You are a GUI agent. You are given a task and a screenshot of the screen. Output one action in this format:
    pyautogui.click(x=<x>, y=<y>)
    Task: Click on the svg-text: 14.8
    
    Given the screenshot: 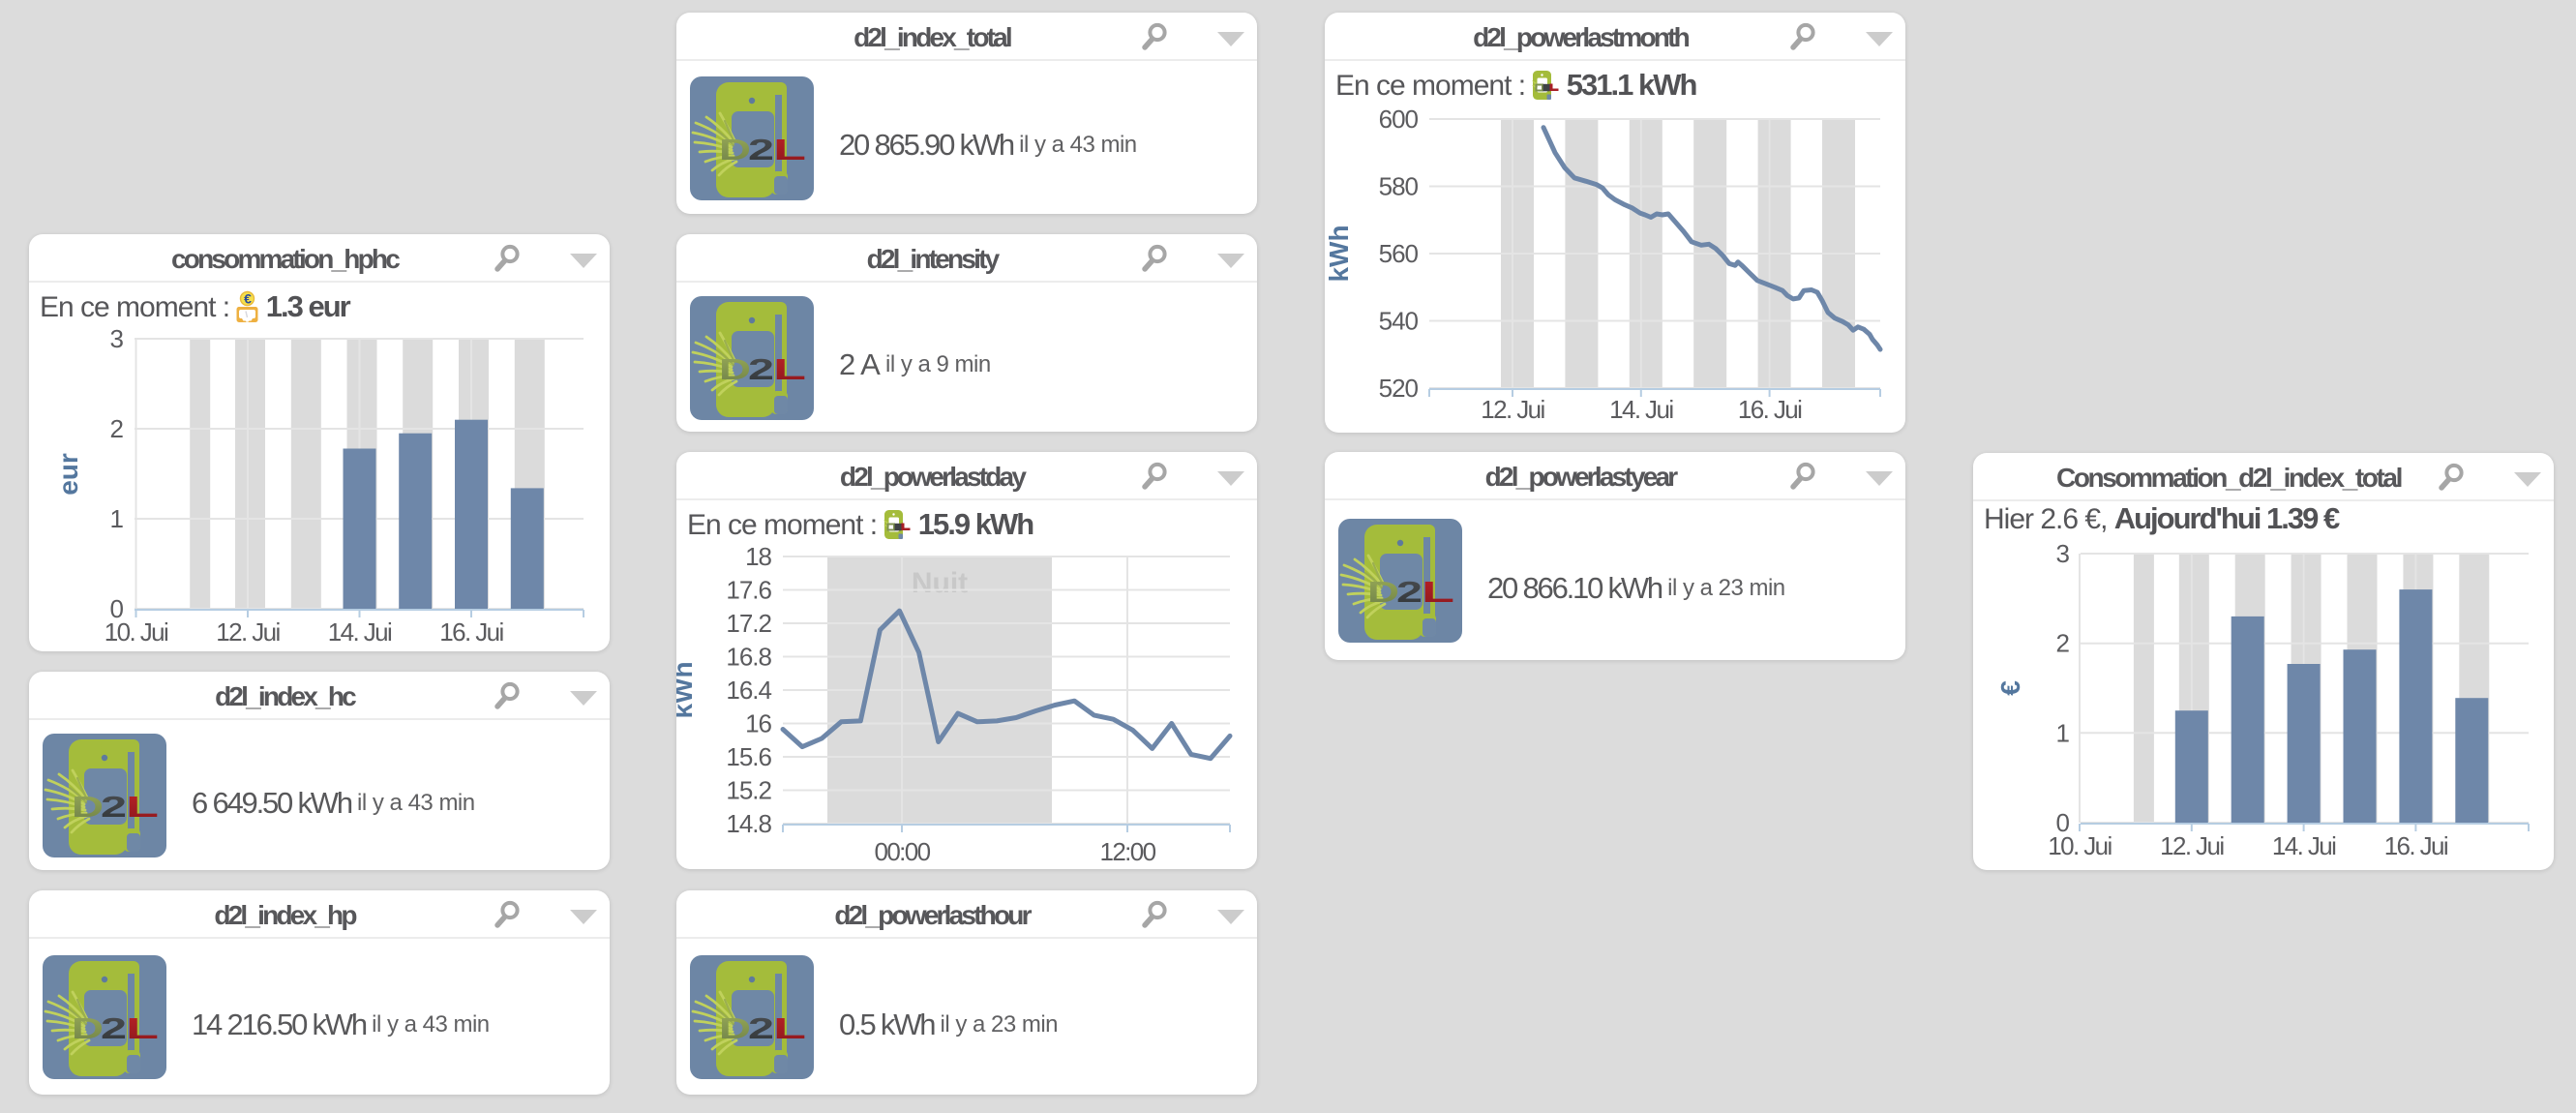 What is the action you would take?
    pyautogui.click(x=748, y=823)
    